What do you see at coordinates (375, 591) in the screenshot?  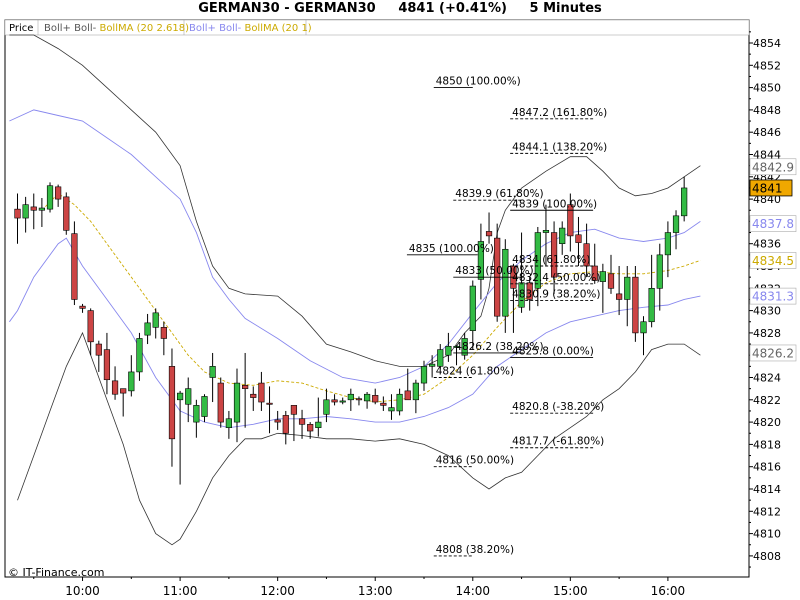 I see `x-tick-label: 13:00` at bounding box center [375, 591].